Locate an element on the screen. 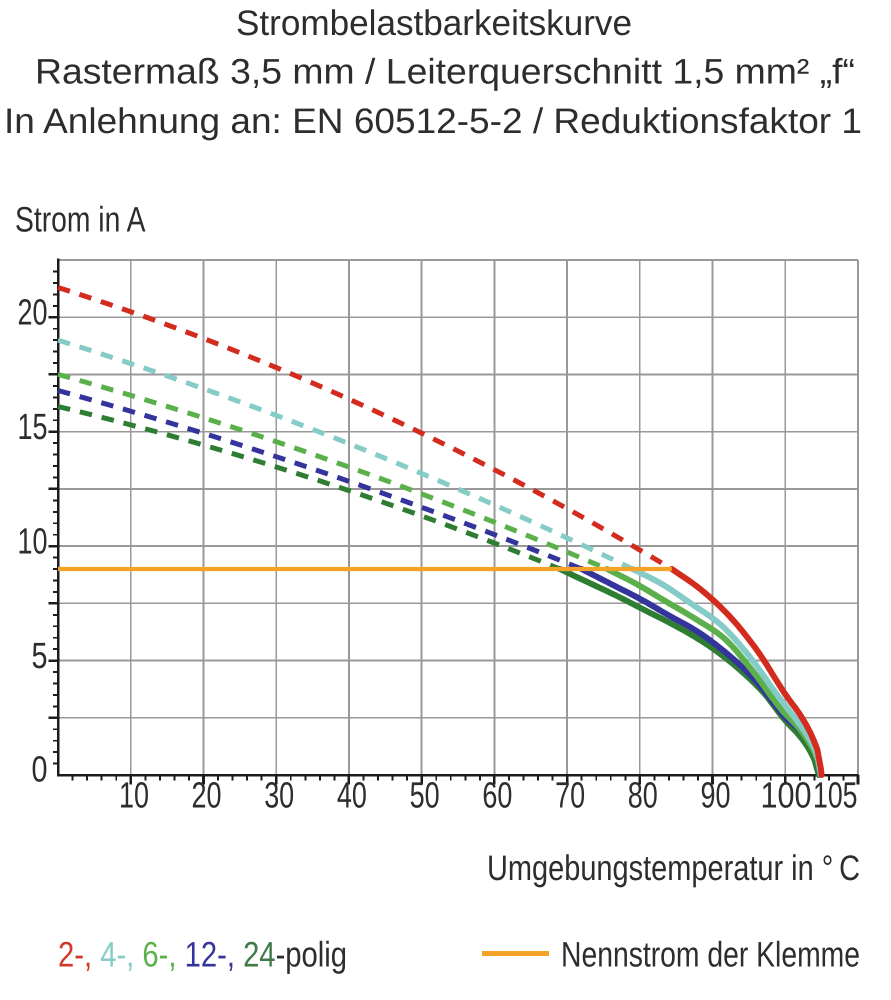 The height and width of the screenshot is (1000, 891). svg-text: 50 is located at coordinates (425, 795).